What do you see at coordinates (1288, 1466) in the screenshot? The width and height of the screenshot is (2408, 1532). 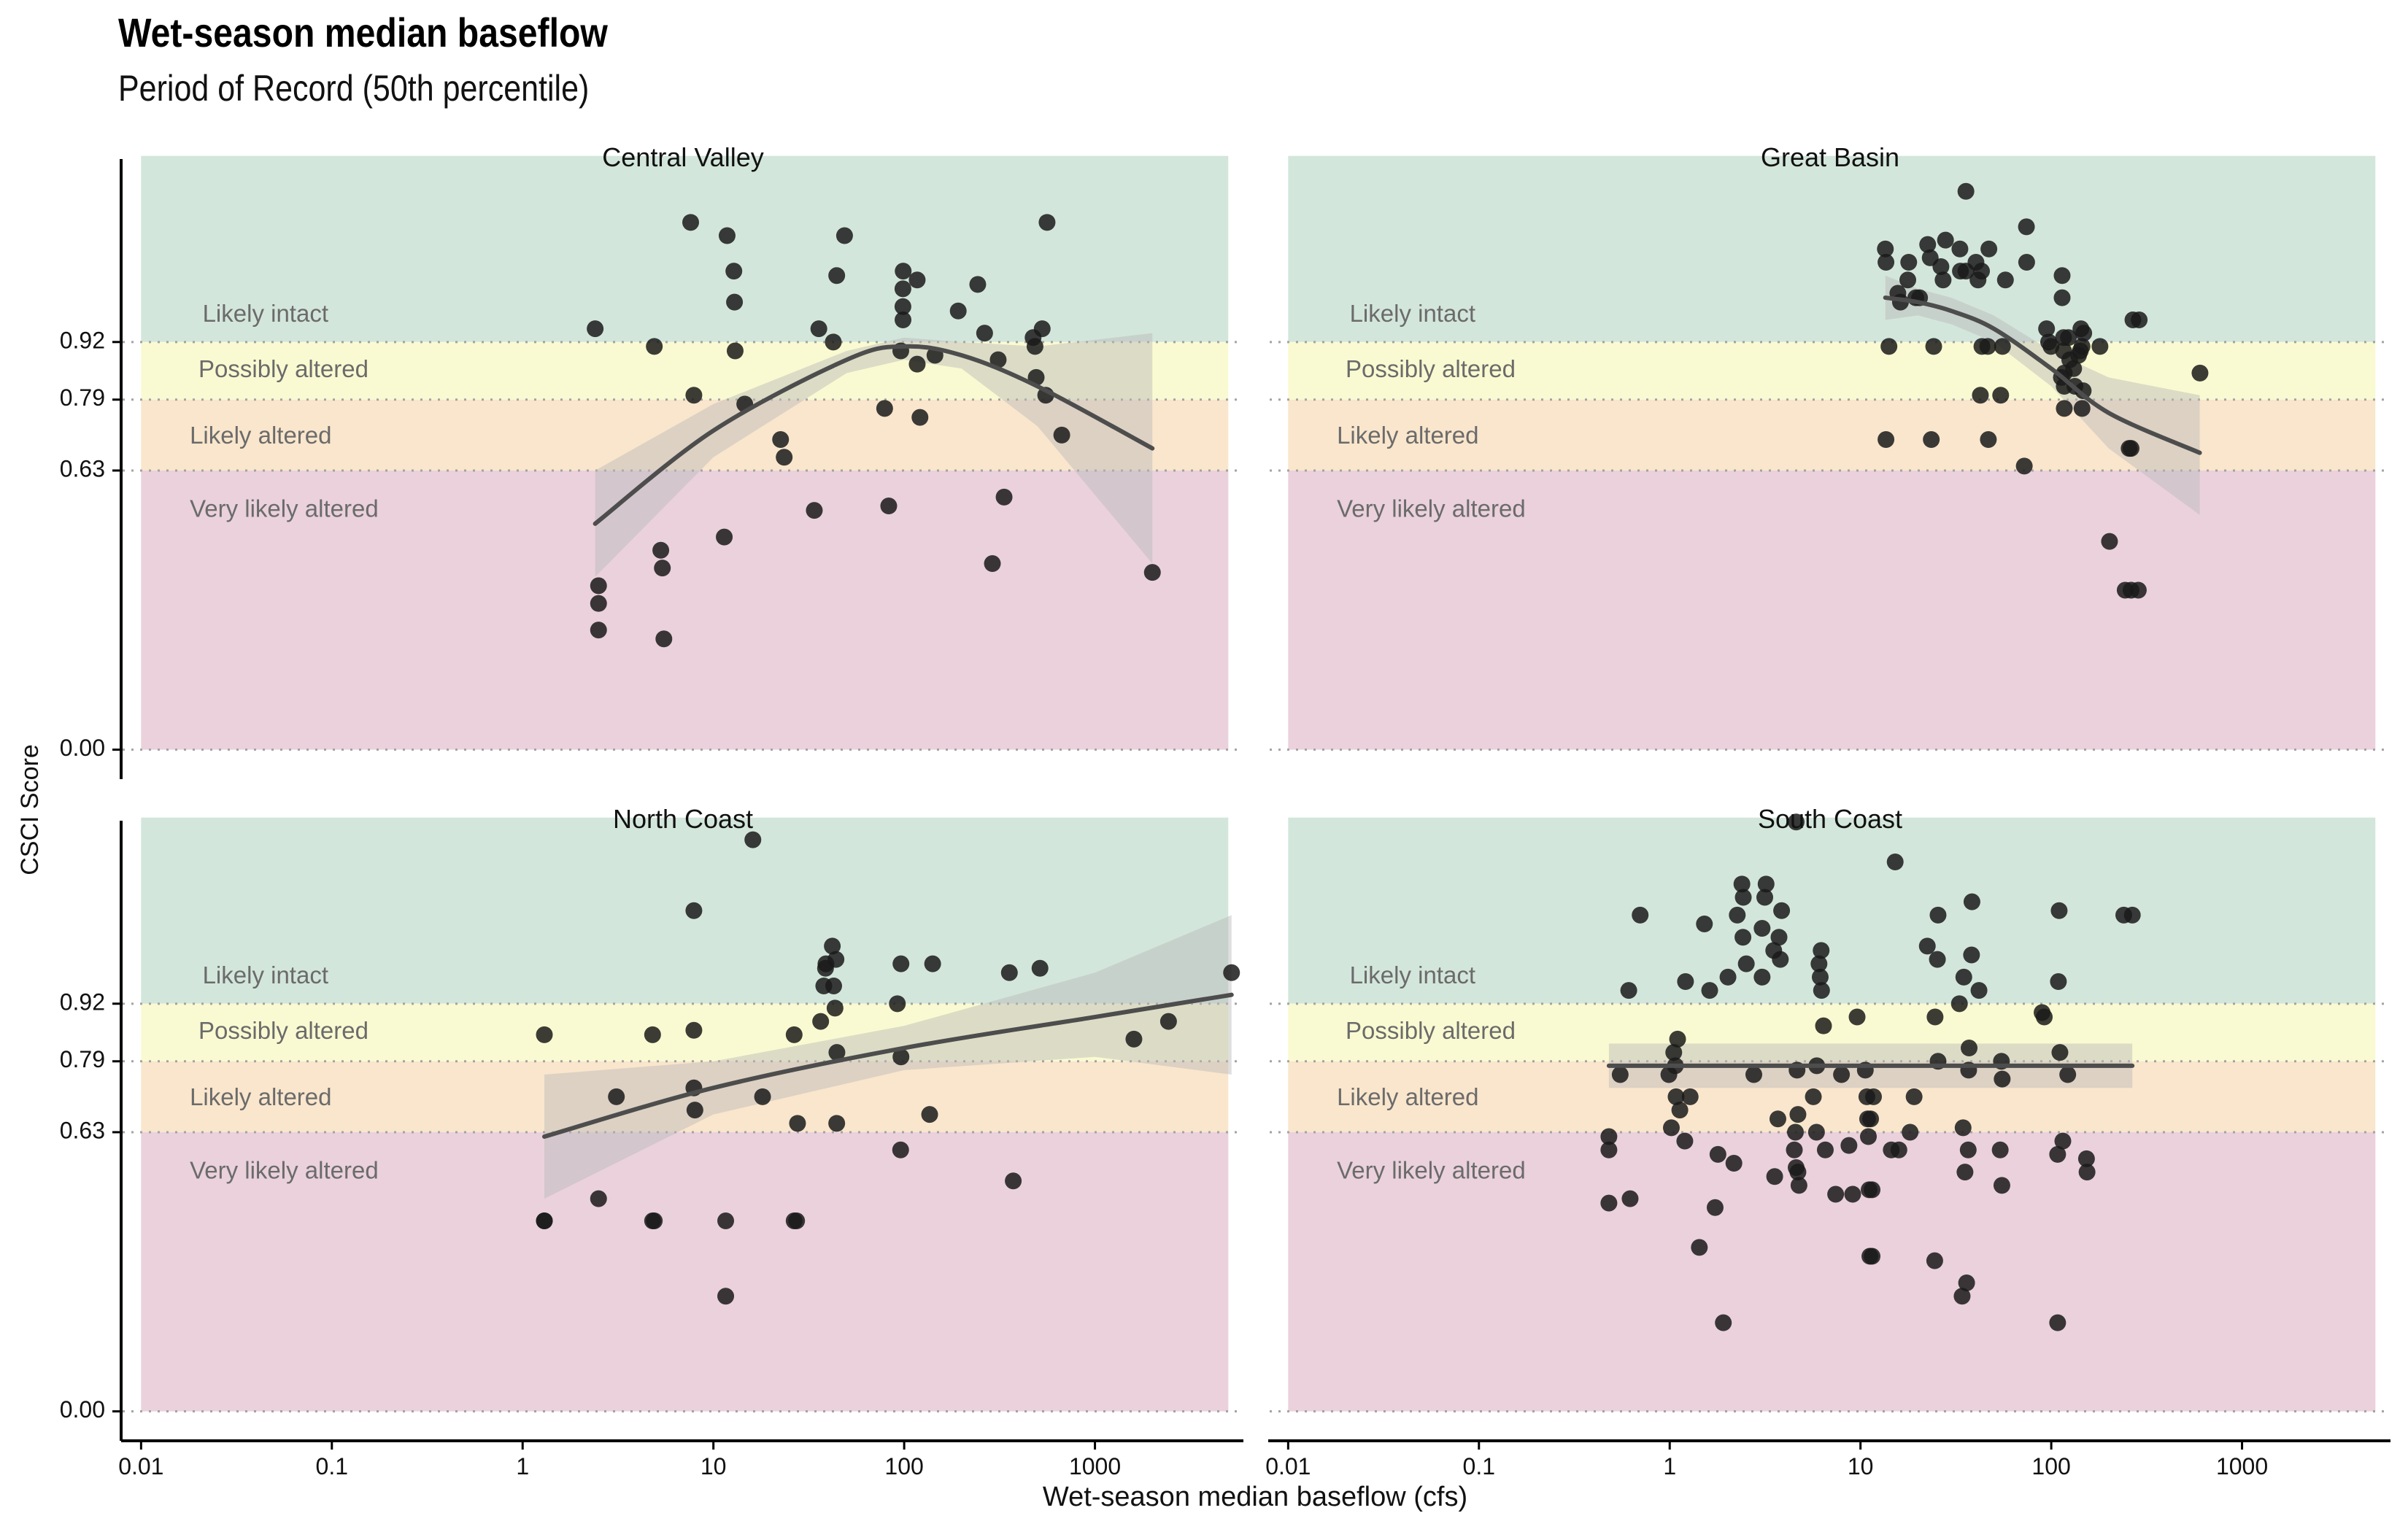 I see `x-tick-label: 0.01` at bounding box center [1288, 1466].